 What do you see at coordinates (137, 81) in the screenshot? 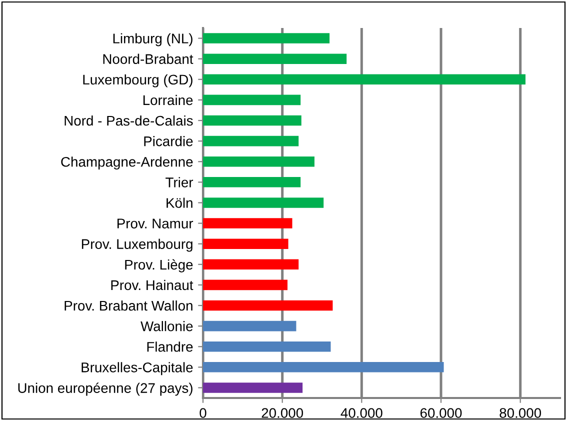
I see `y-tick-label: Luxembourg (GD)` at bounding box center [137, 81].